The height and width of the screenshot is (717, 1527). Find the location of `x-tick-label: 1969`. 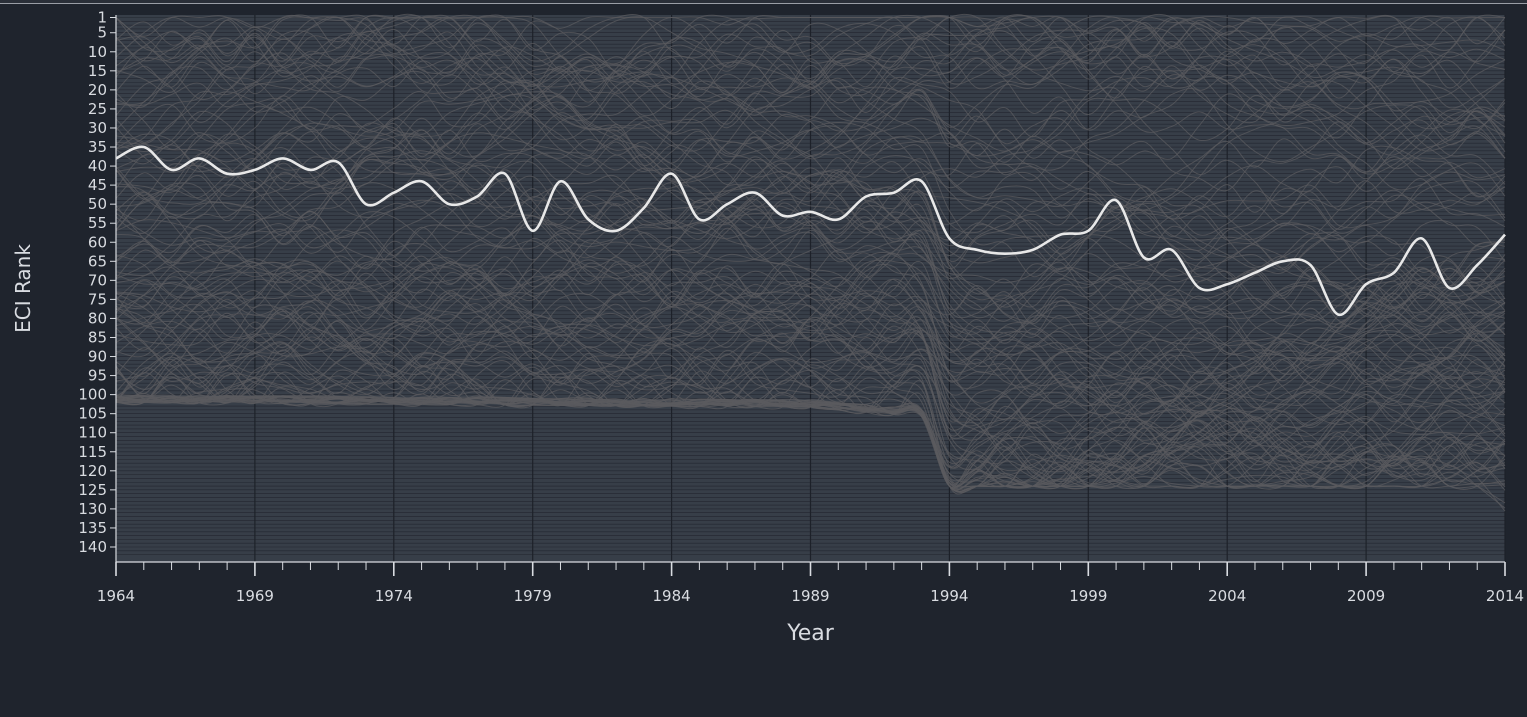

x-tick-label: 1969 is located at coordinates (255, 596).